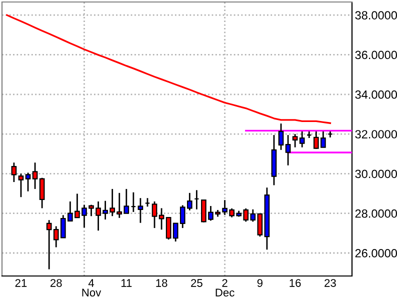 This screenshot has width=397, height=300. Describe the element at coordinates (196, 283) in the screenshot. I see `x-tick-label: 25` at that location.